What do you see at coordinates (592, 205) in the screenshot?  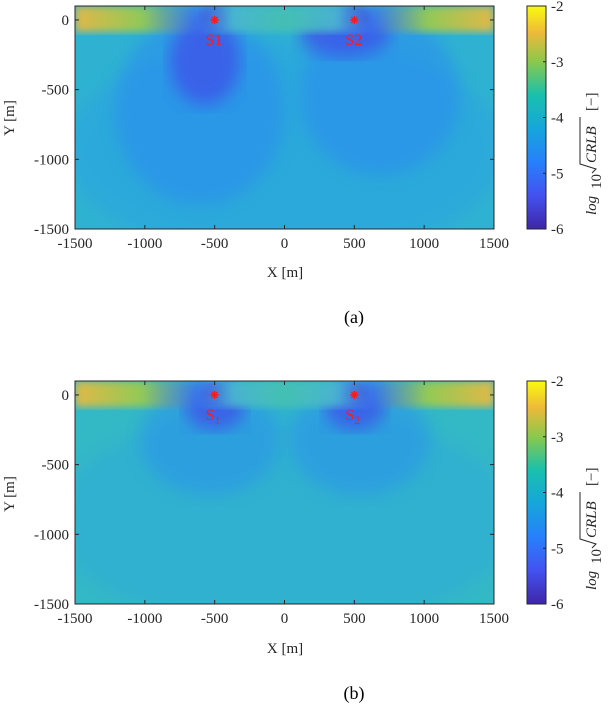 I see `colorbar-label-log-a: log` at bounding box center [592, 205].